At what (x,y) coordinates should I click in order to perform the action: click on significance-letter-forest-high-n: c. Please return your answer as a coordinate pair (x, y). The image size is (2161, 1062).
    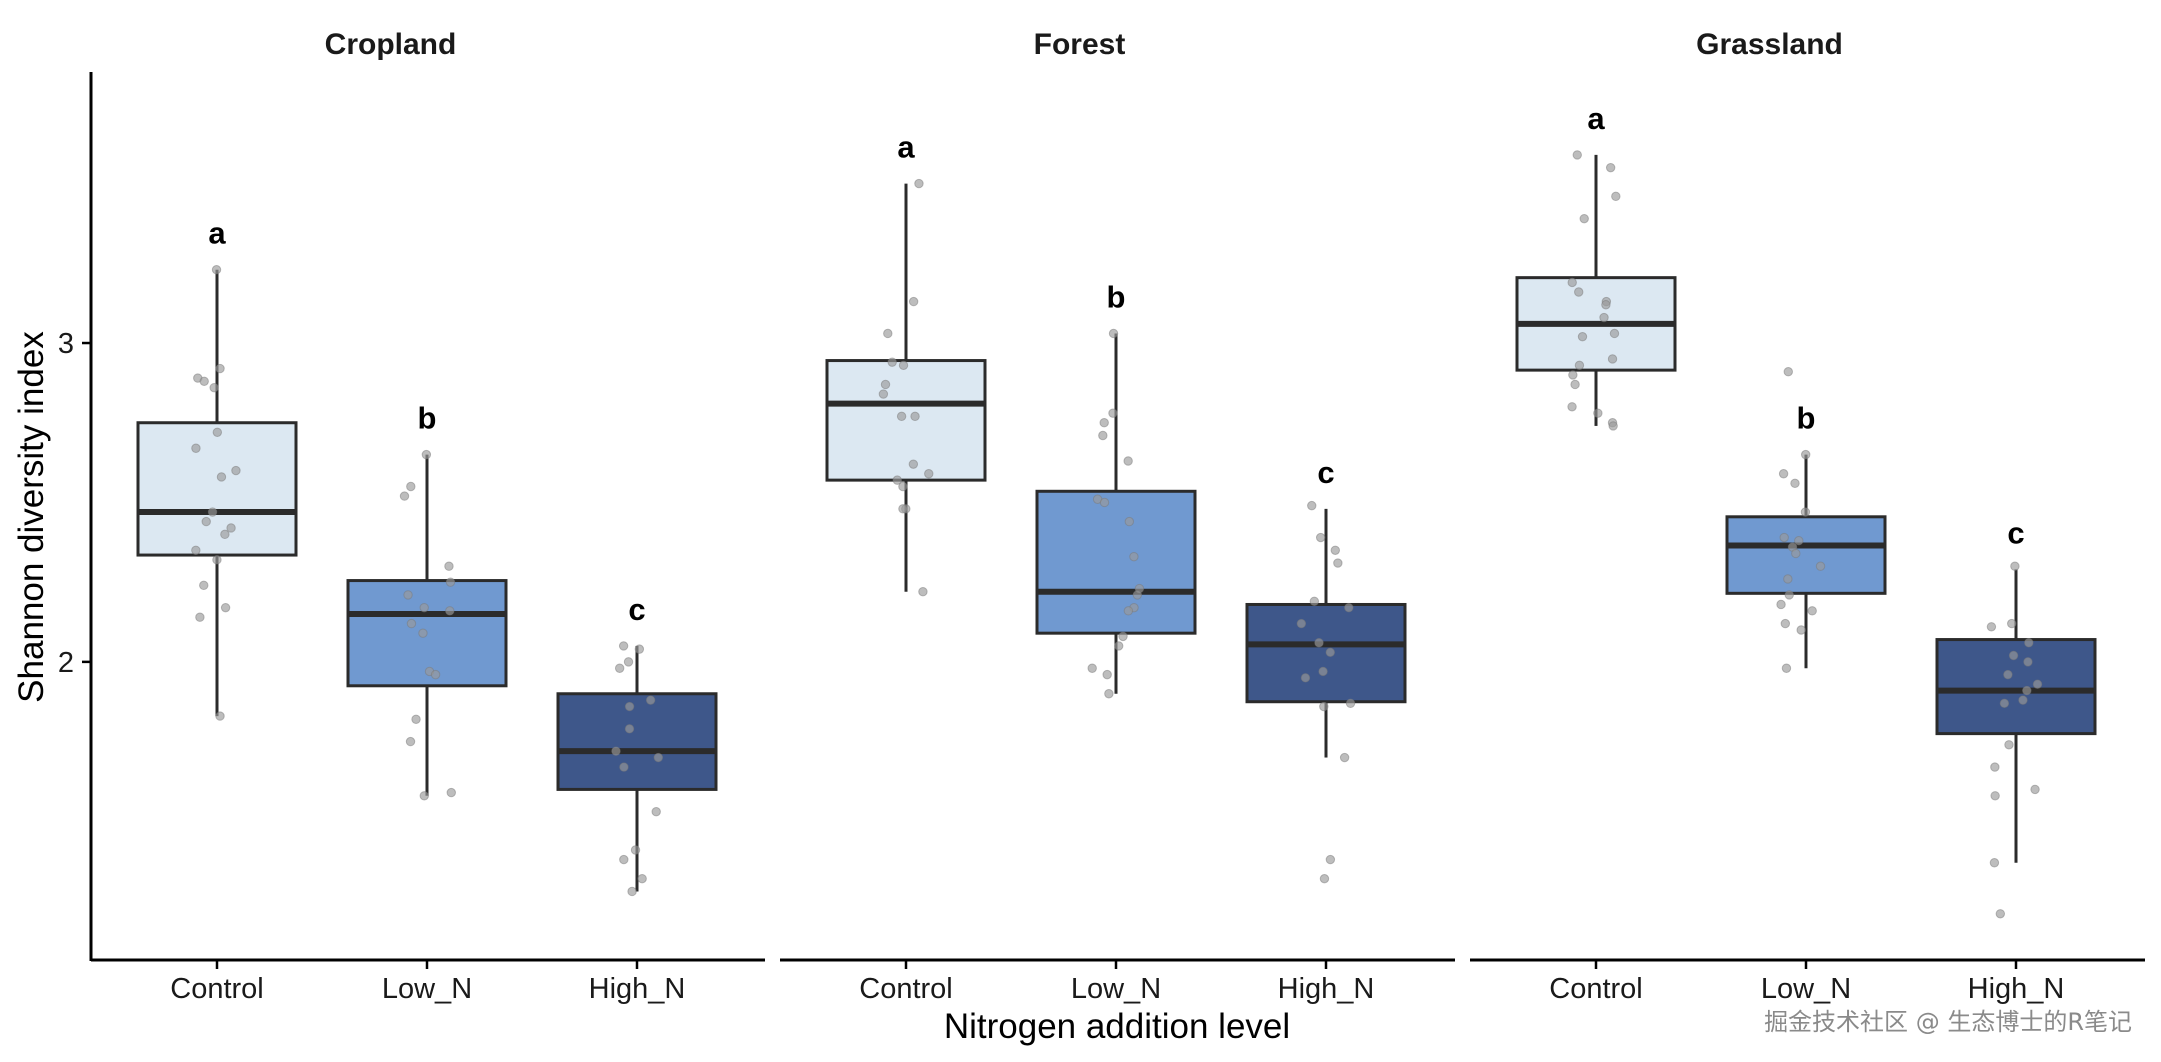
    Looking at the image, I should click on (1325, 472).